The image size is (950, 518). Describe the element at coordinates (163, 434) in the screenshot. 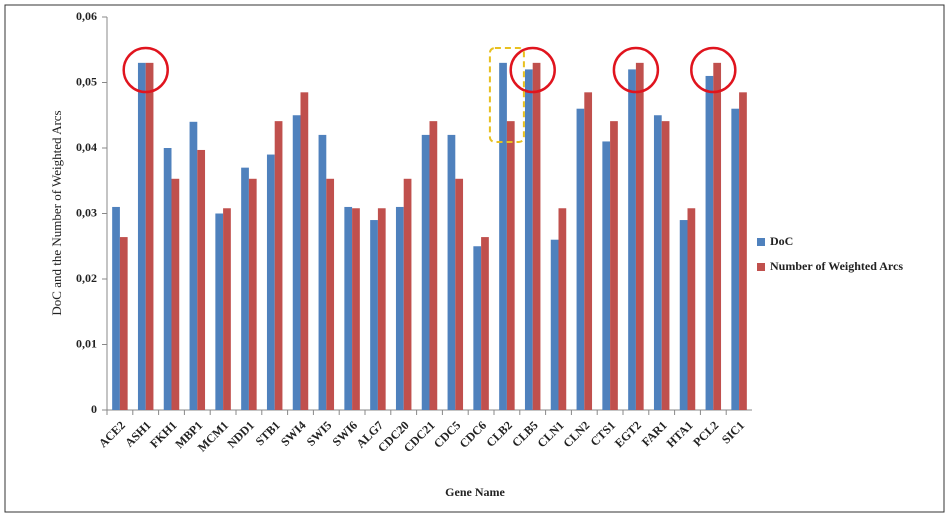

I see `x-tick-label: FKH1` at that location.